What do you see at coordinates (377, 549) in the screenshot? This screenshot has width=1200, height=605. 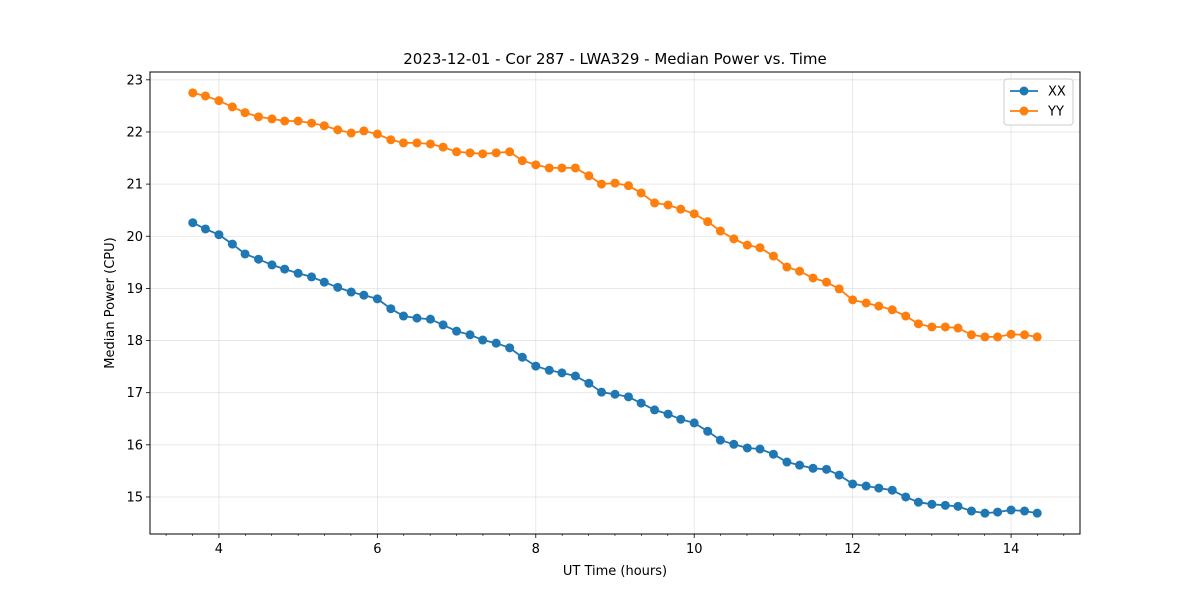 I see `x-tick-label: 6` at bounding box center [377, 549].